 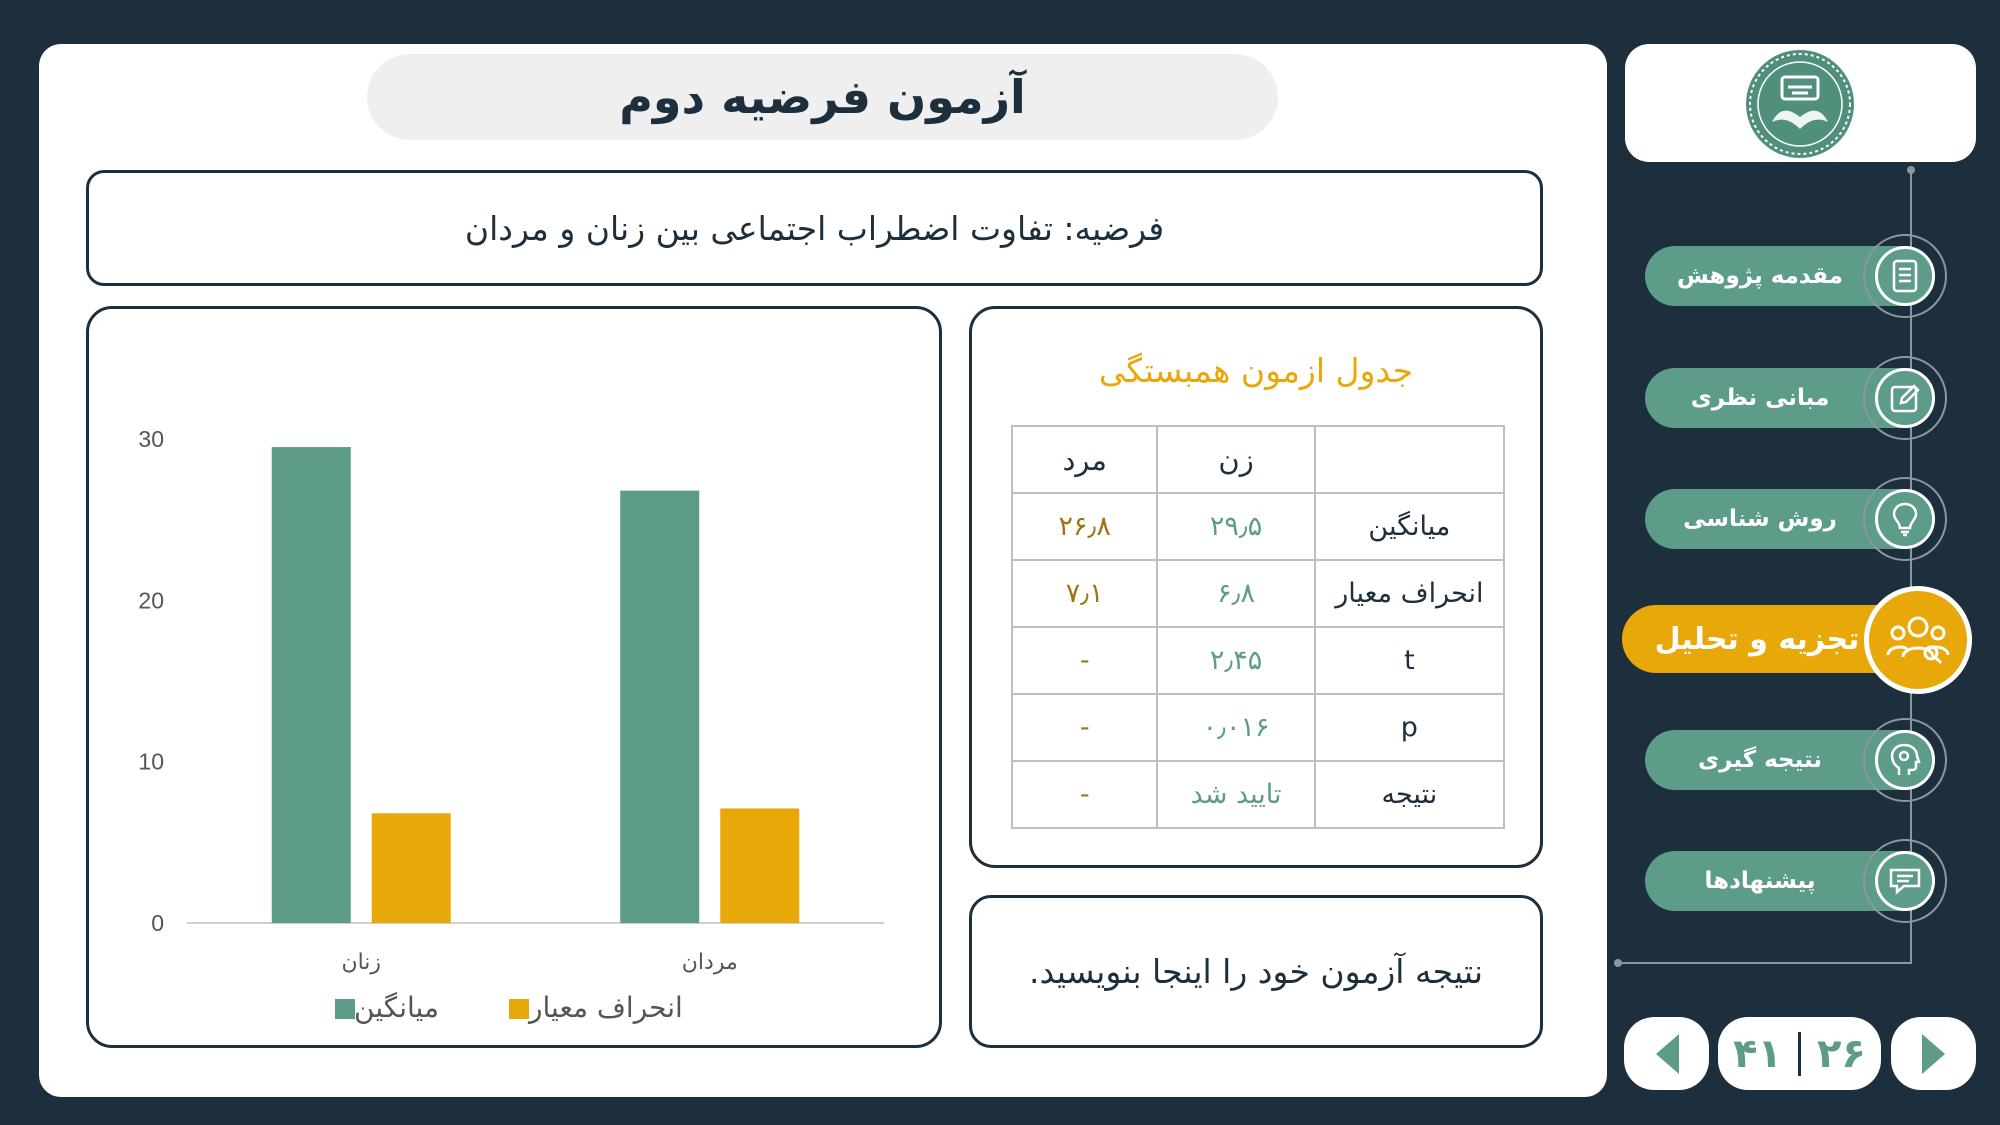 I want to click on nav-item-label: روش شناسی, so click(x=1760, y=519).